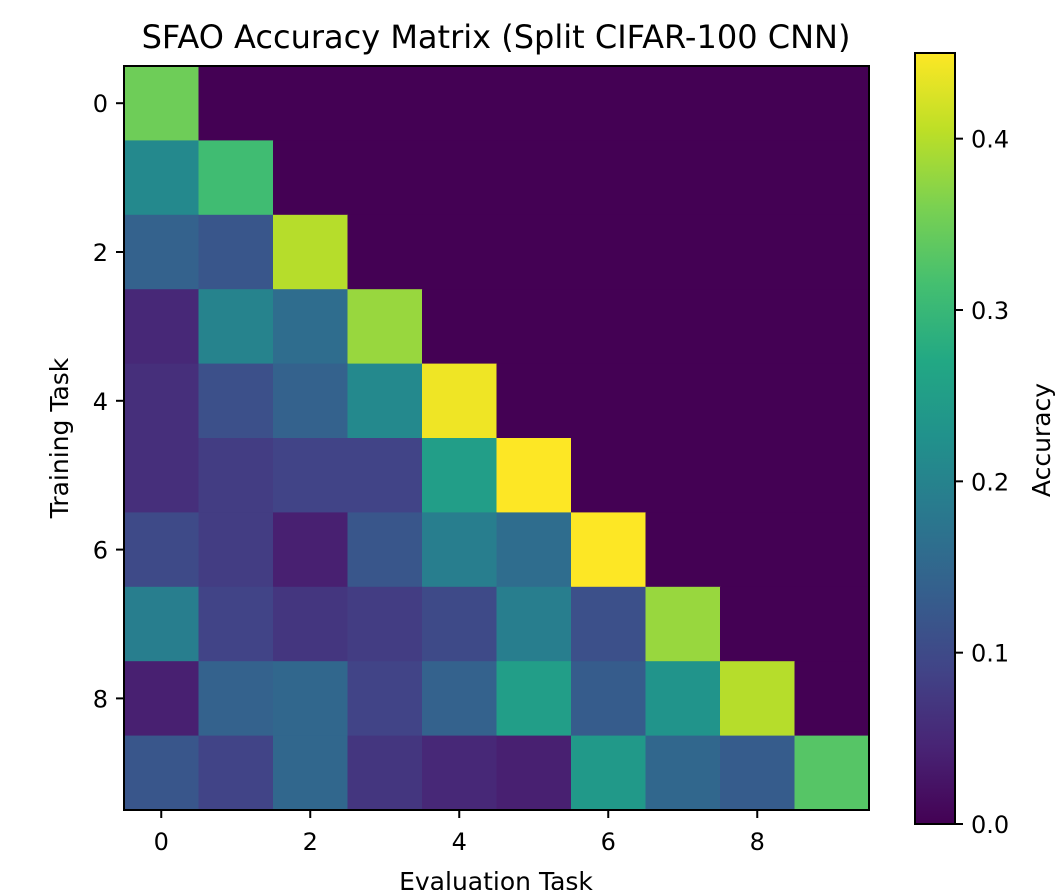 The width and height of the screenshot is (1062, 890). What do you see at coordinates (758, 178) in the screenshot?
I see `heatmap-cell-r1-c8` at bounding box center [758, 178].